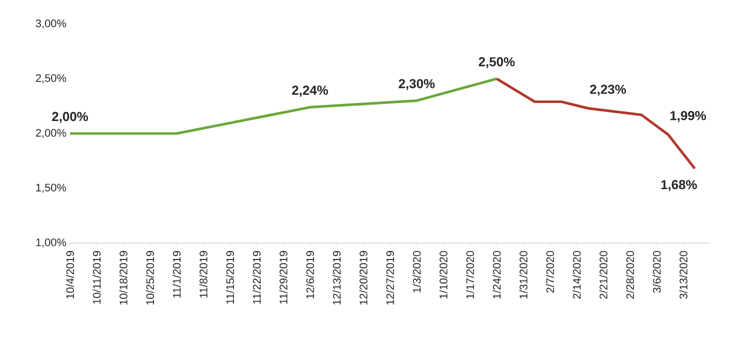 This screenshot has height=345, width=740. I want to click on data-label: 1,68%, so click(679, 186).